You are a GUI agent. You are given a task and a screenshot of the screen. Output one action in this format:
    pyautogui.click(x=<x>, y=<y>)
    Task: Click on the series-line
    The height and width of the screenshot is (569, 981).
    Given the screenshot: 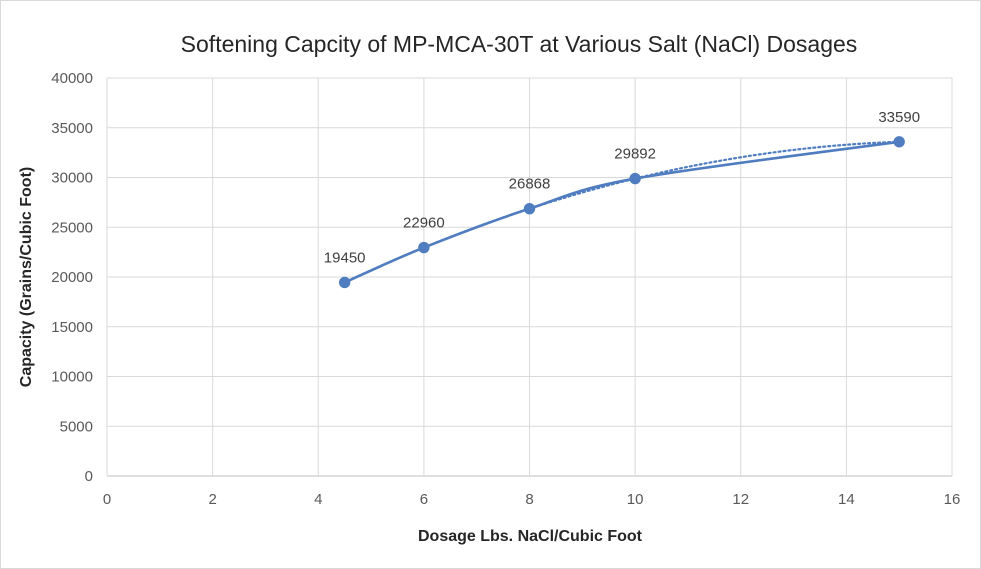 What is the action you would take?
    pyautogui.click(x=622, y=212)
    